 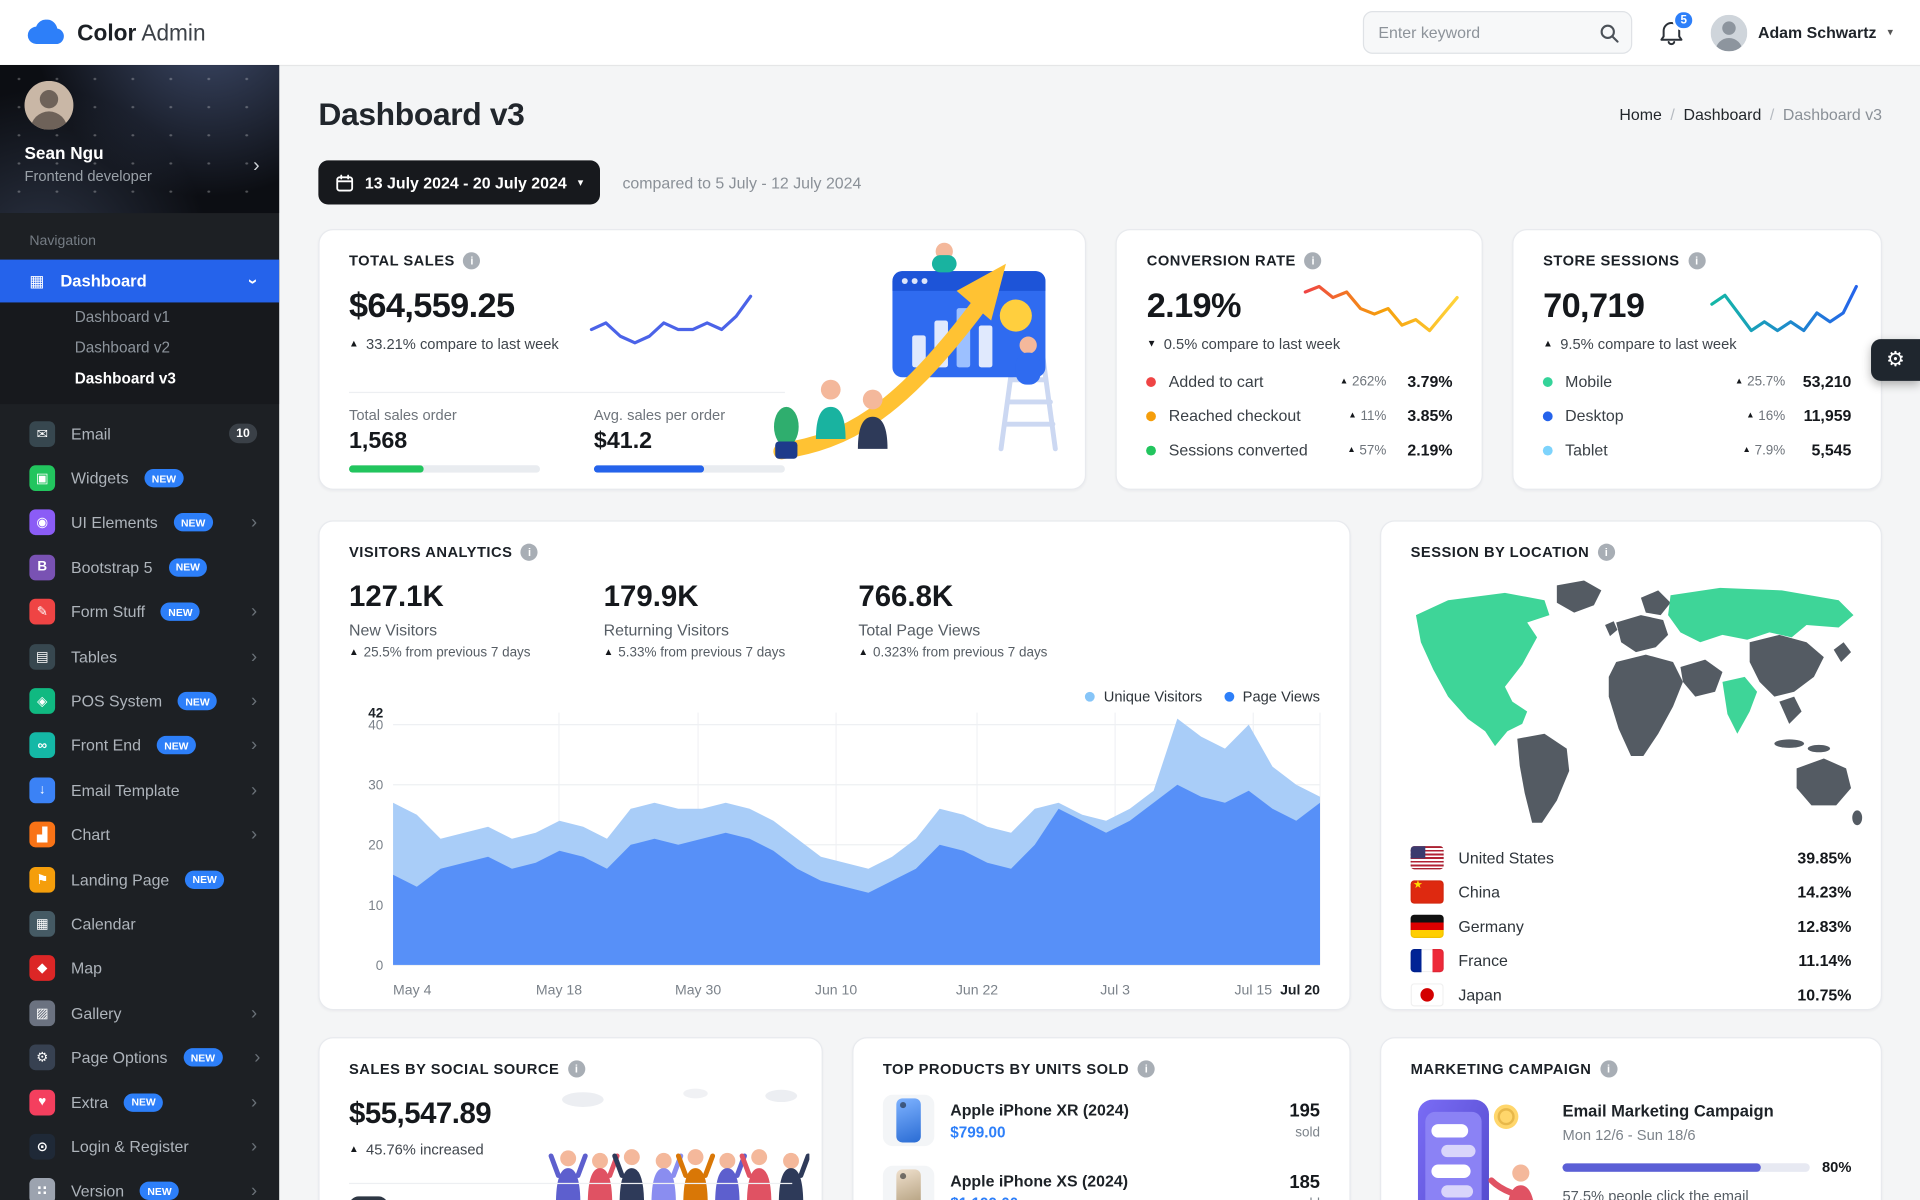 I want to click on sessions-sparkline, so click(x=1784, y=311).